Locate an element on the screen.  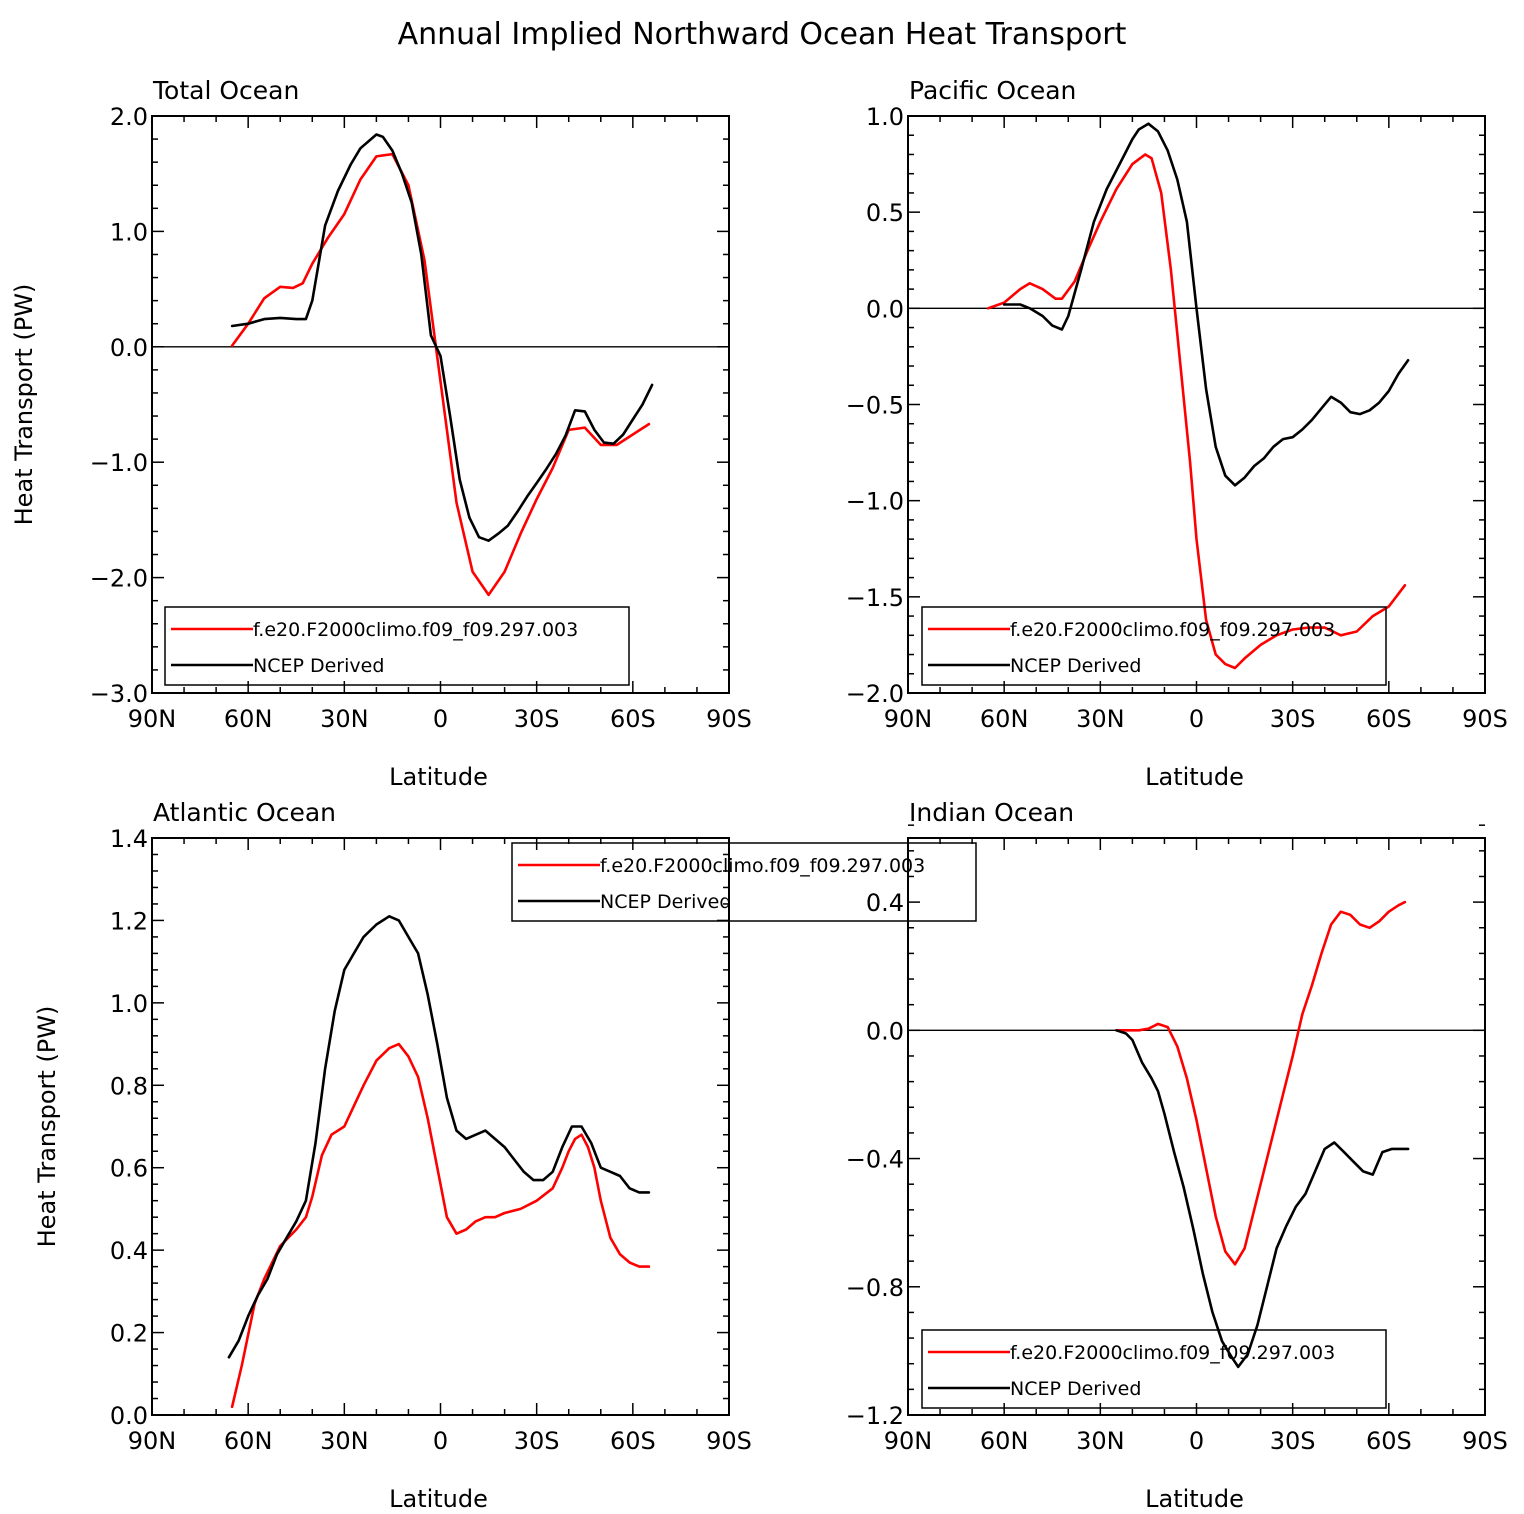
y-tick-label: 2.0 is located at coordinates (129, 117).